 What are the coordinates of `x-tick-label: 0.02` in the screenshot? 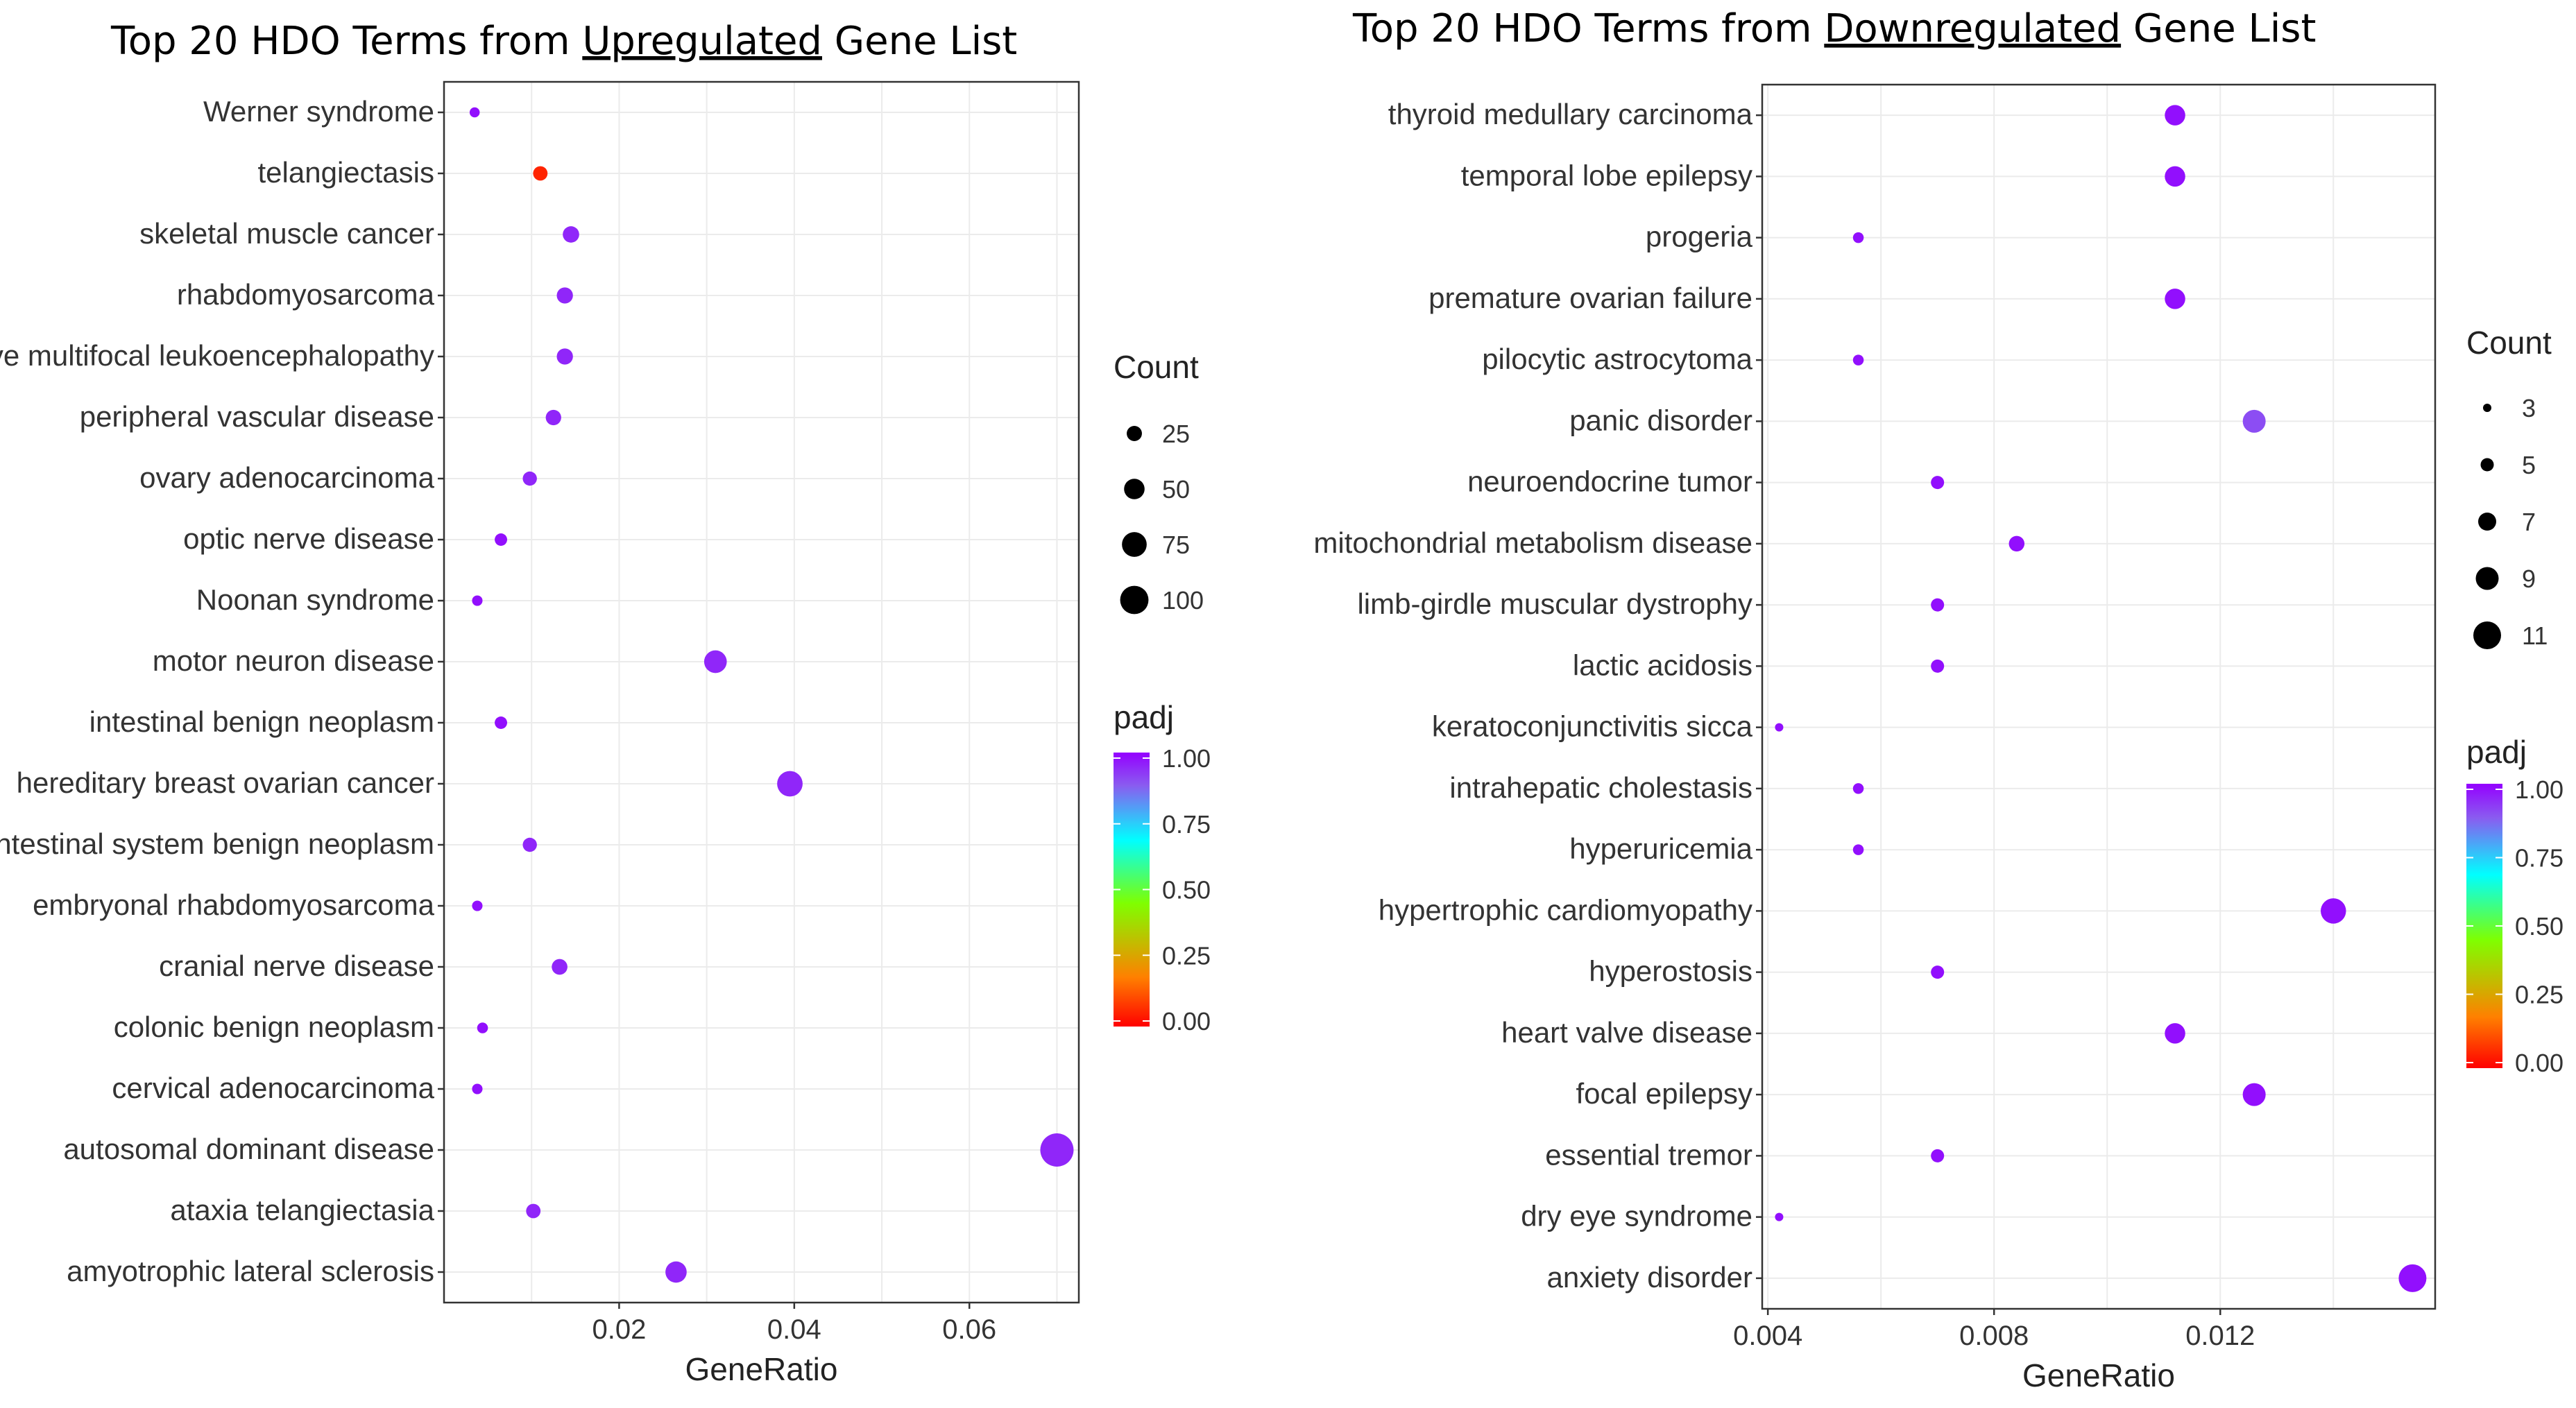 It's located at (619, 1329).